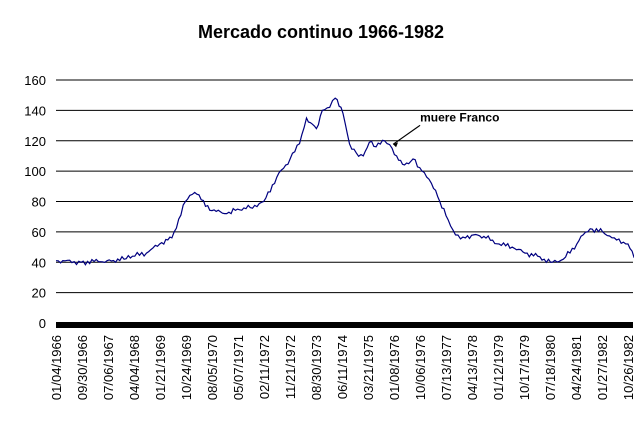 Image resolution: width=634 pixels, height=429 pixels. I want to click on x-tick-label: 06/11/1974, so click(342, 367).